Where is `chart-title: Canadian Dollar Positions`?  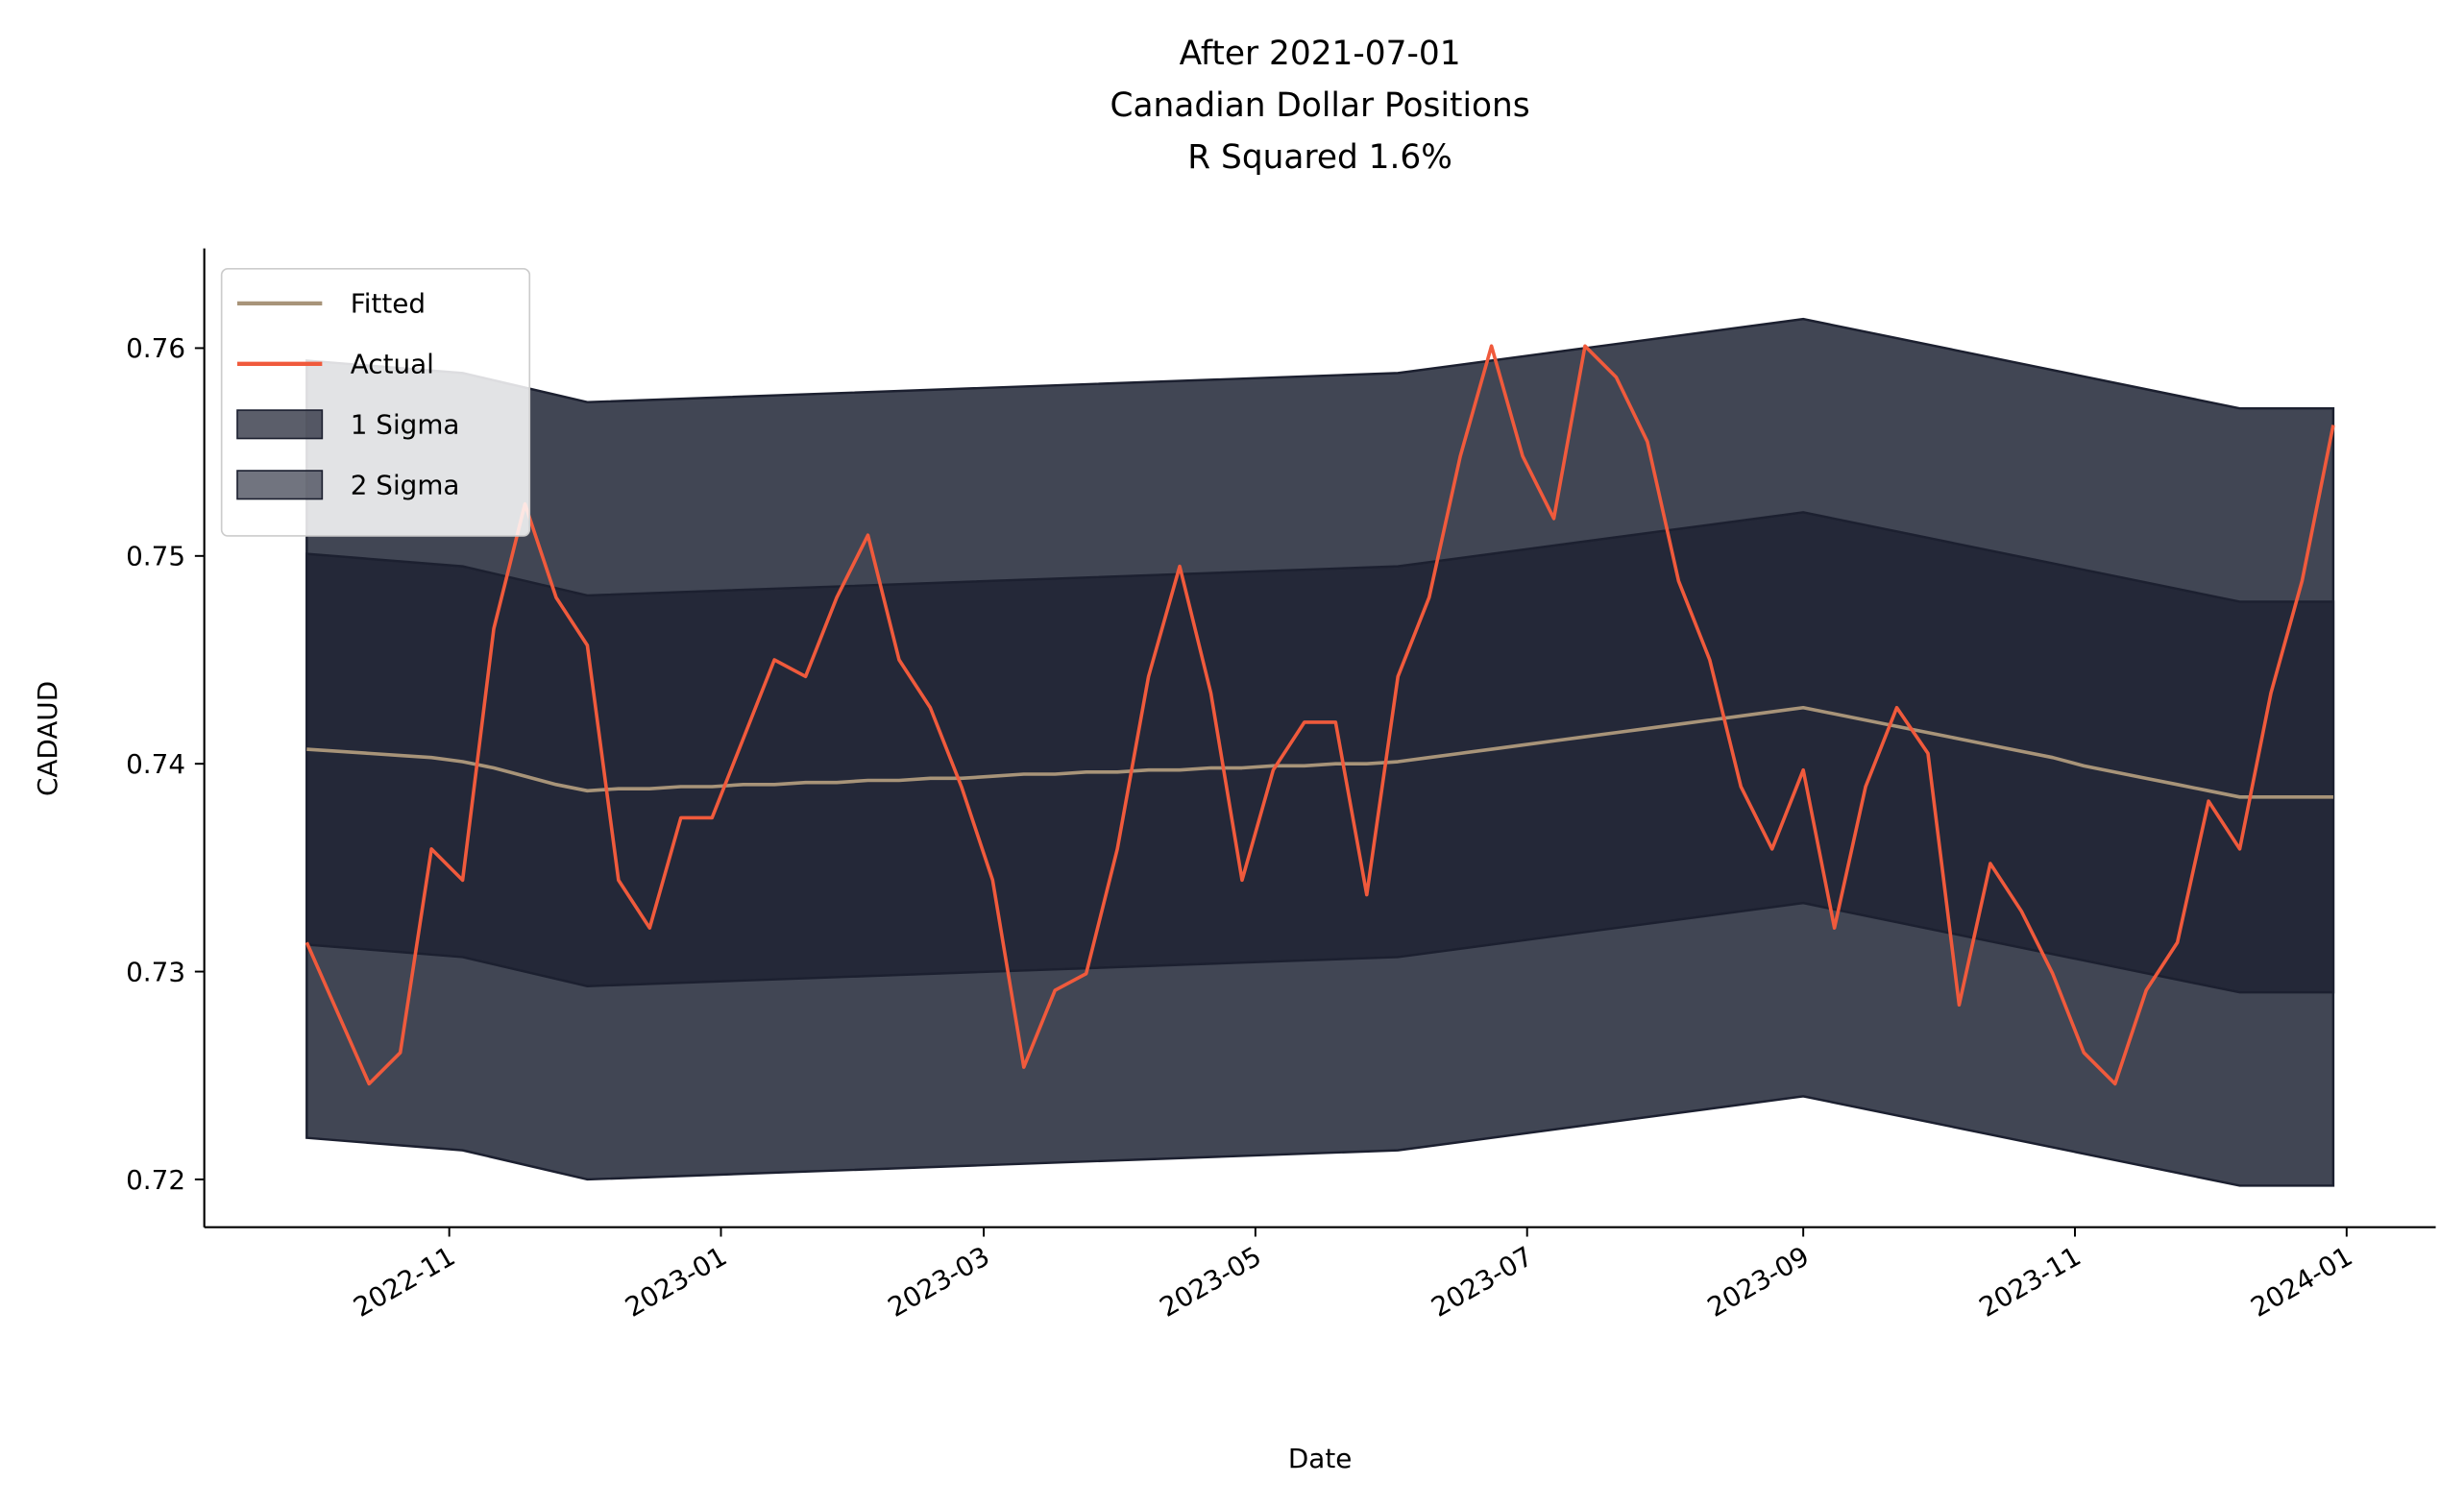
chart-title: Canadian Dollar Positions is located at coordinates (1320, 105).